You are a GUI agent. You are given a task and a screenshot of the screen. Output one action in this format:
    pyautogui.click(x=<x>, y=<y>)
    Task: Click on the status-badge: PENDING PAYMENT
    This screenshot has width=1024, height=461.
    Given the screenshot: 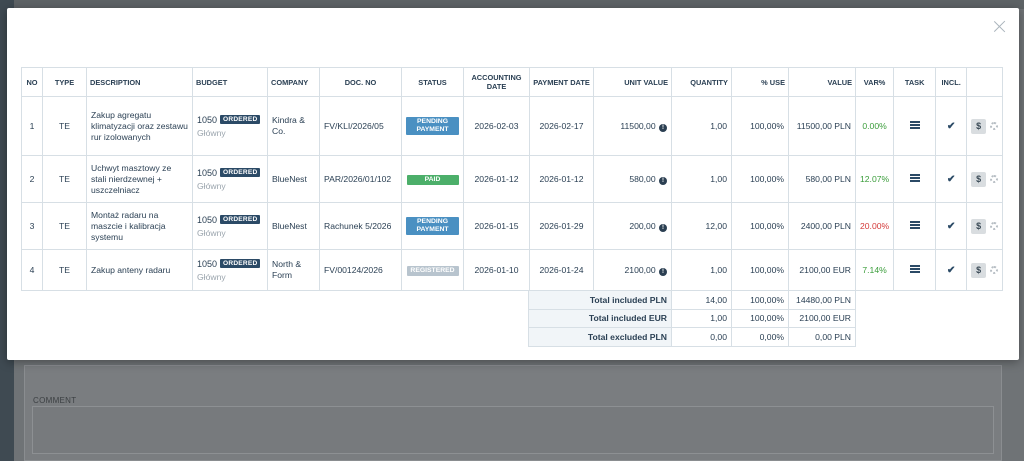 What is the action you would take?
    pyautogui.click(x=432, y=126)
    